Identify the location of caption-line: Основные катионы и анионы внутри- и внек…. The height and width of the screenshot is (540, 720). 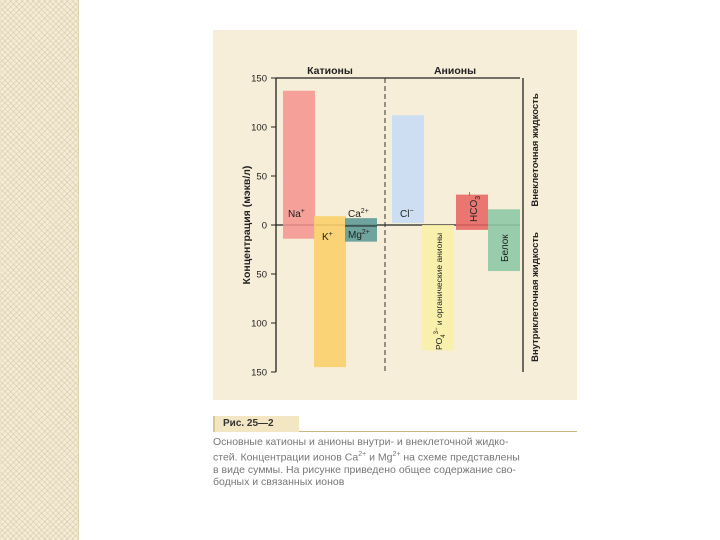
(361, 442).